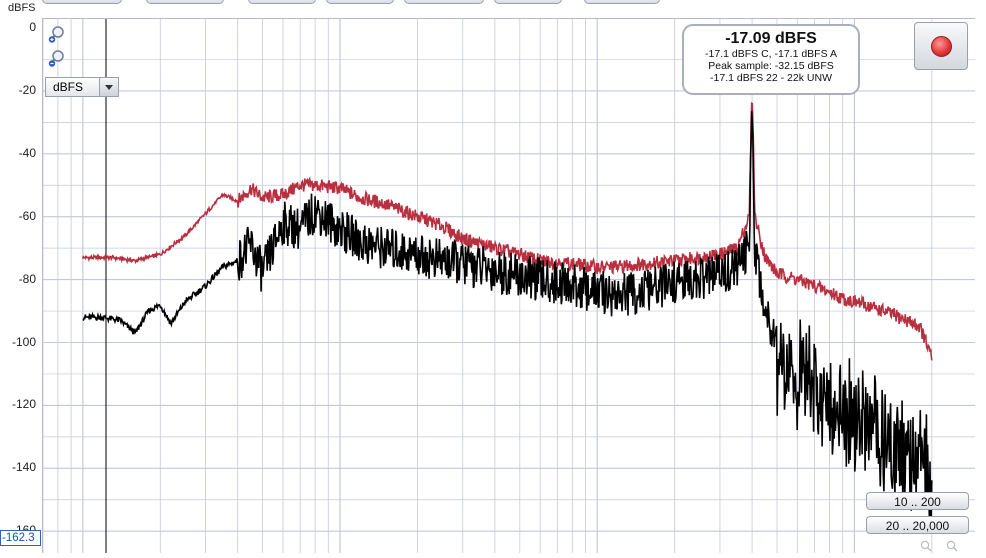 This screenshot has width=986, height=558. What do you see at coordinates (771, 66) in the screenshot?
I see `readout-peak-sample: Peak sample: -32.15 dBFS` at bounding box center [771, 66].